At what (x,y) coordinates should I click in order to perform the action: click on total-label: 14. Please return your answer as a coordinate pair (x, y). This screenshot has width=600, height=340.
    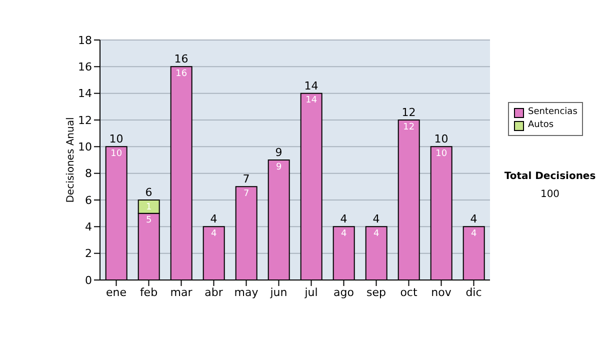
    Looking at the image, I should click on (311, 85).